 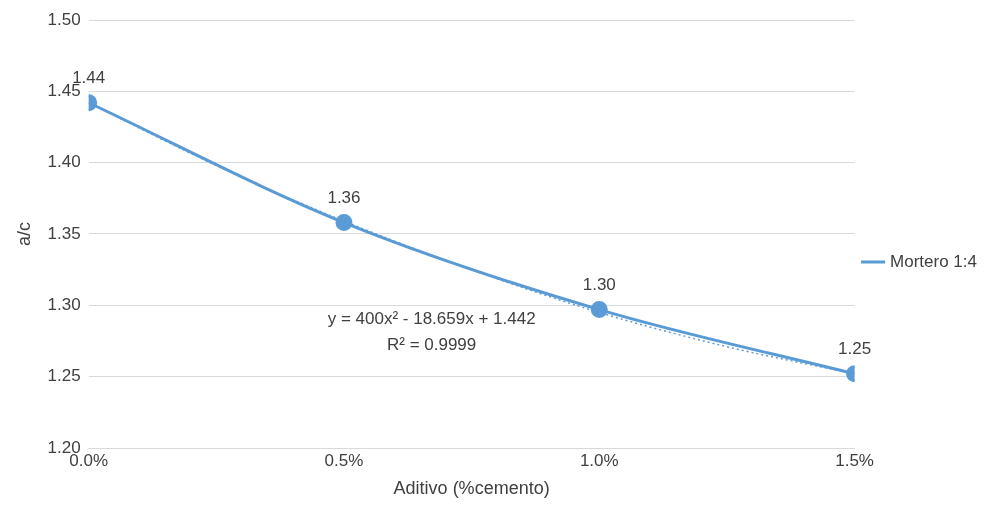 What do you see at coordinates (854, 460) in the screenshot?
I see `x-tick-label: 1.5%` at bounding box center [854, 460].